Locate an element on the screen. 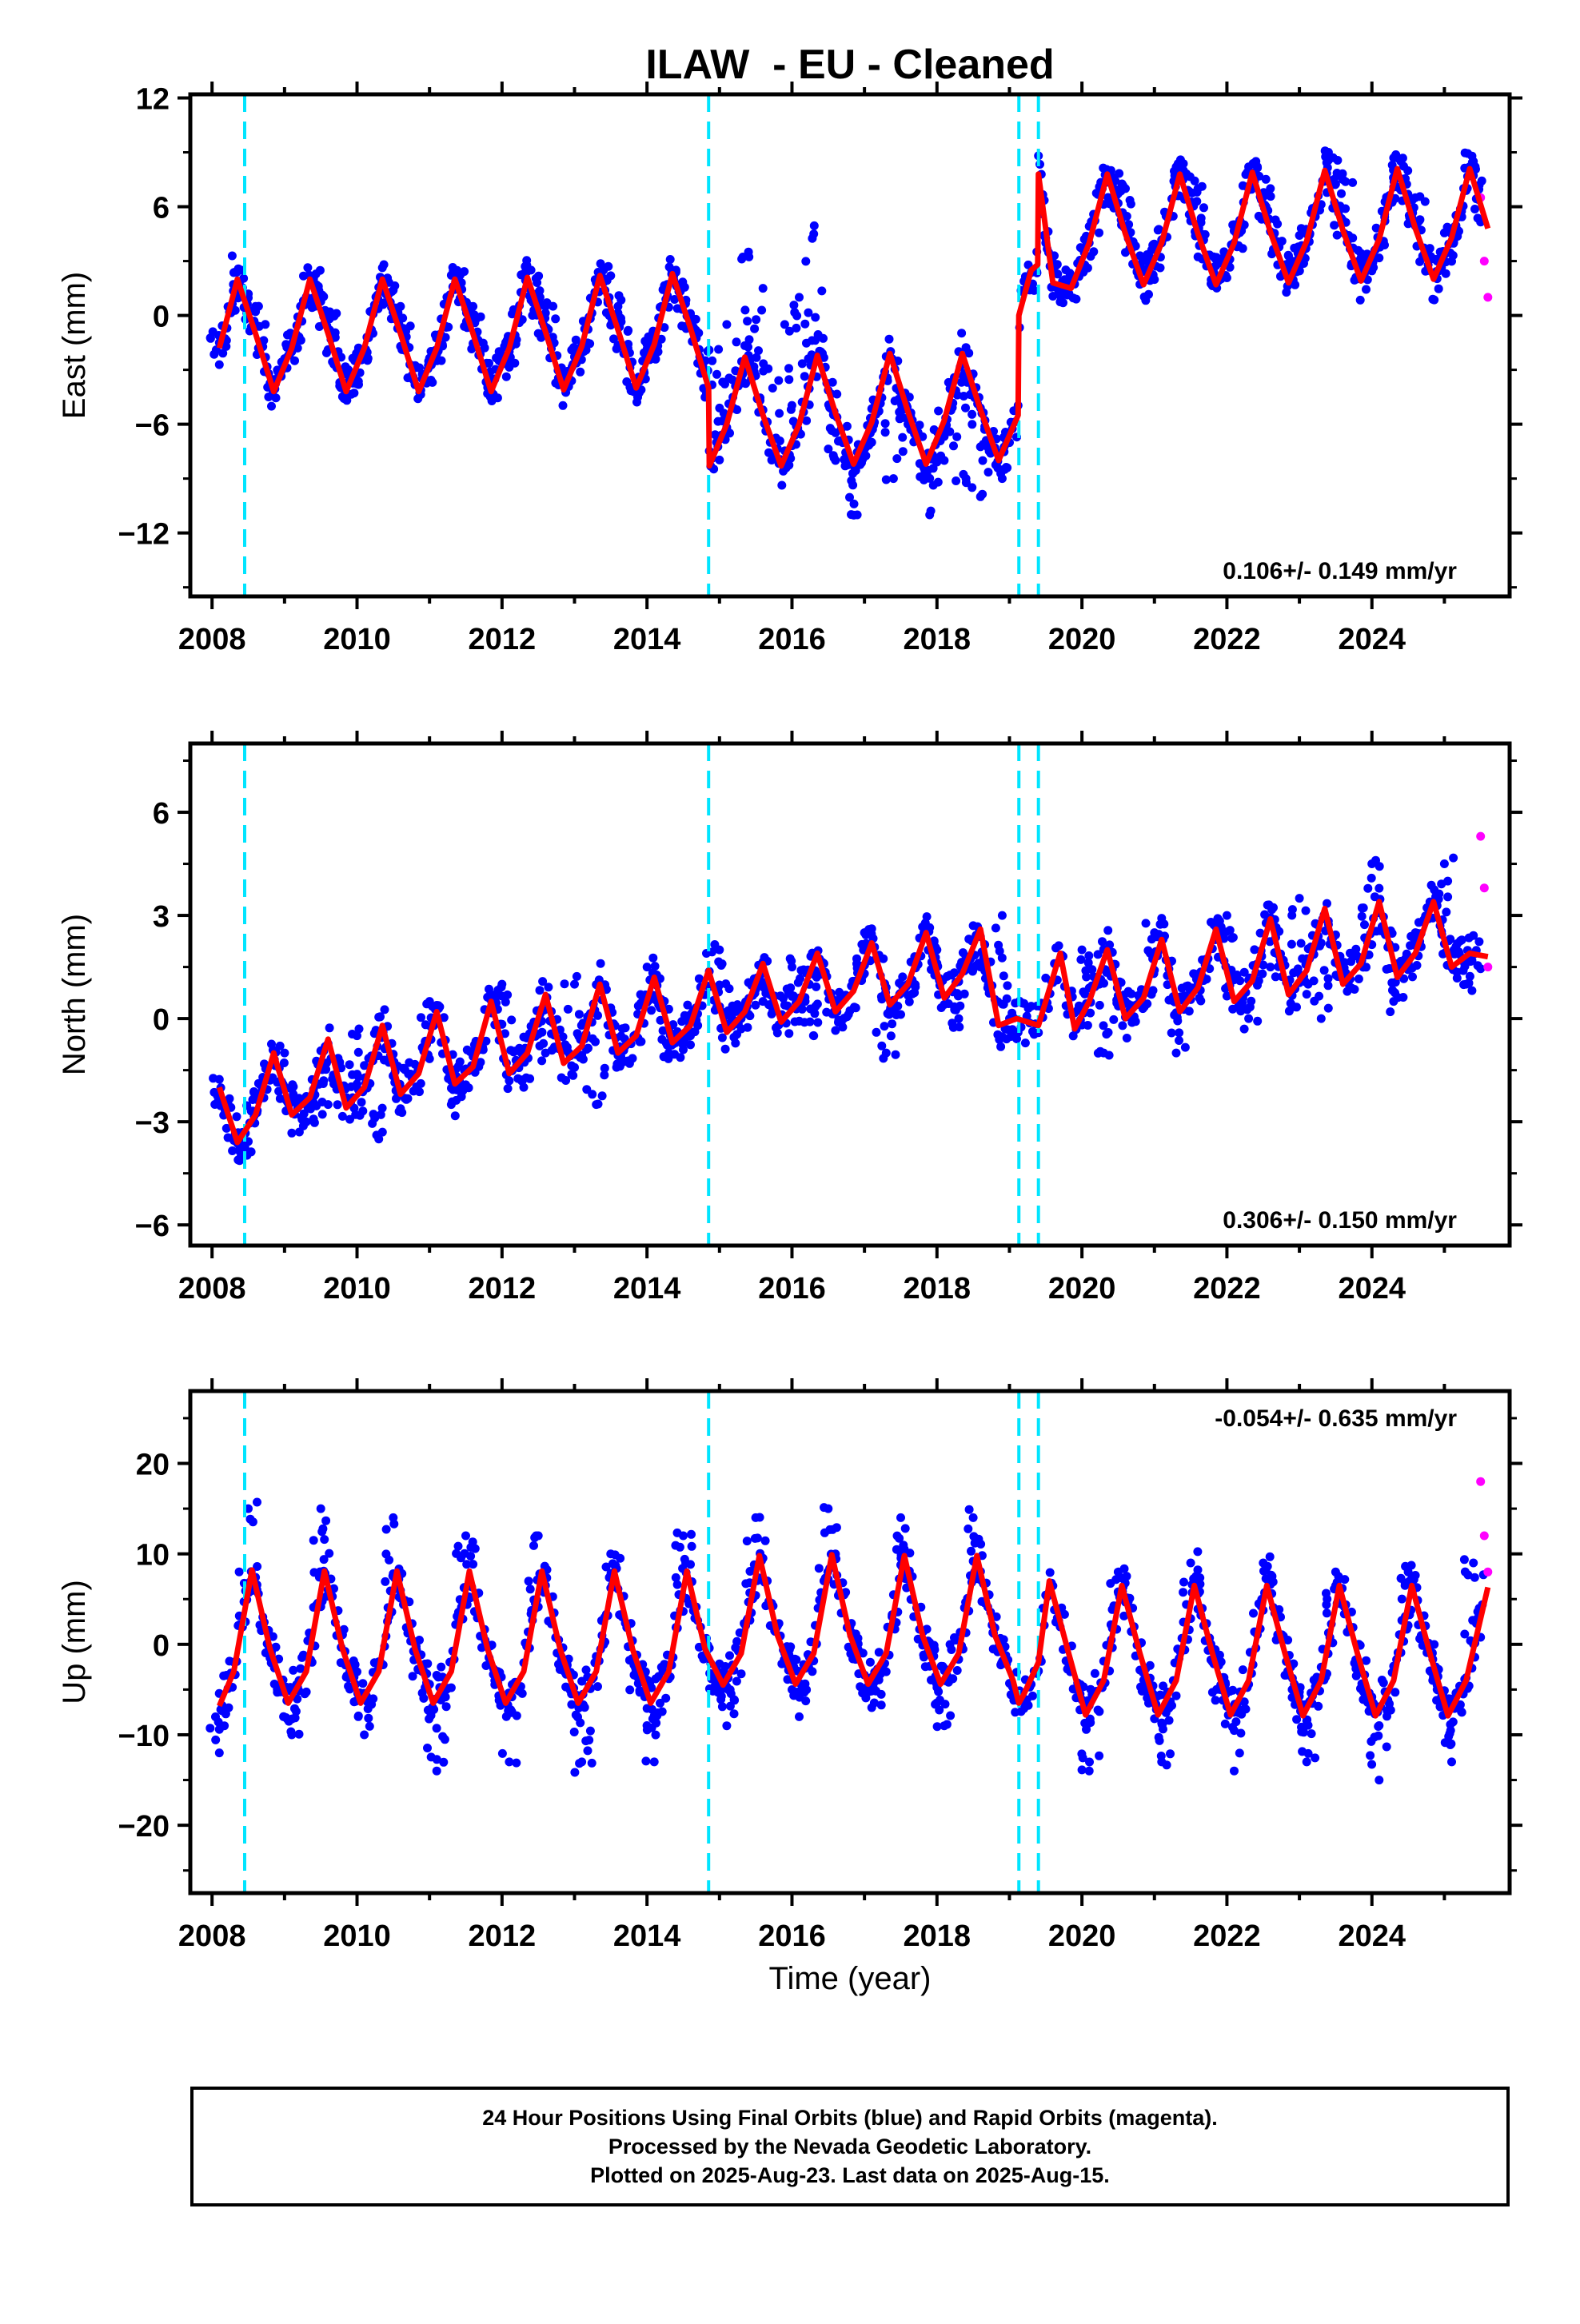  x-tick-label: 2018 is located at coordinates (938, 1936).